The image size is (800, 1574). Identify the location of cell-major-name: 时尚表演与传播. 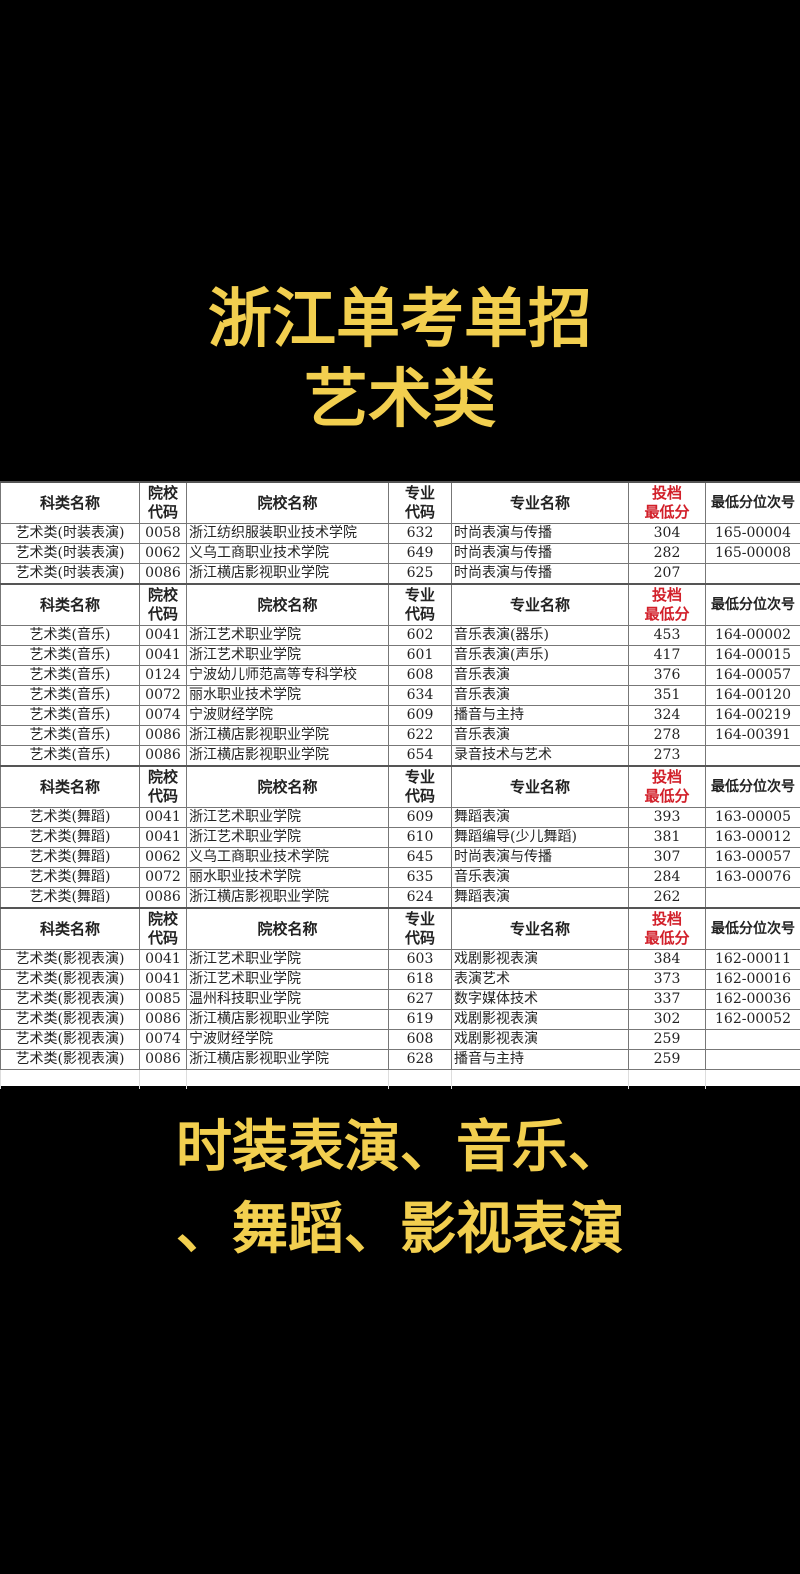
(540, 533).